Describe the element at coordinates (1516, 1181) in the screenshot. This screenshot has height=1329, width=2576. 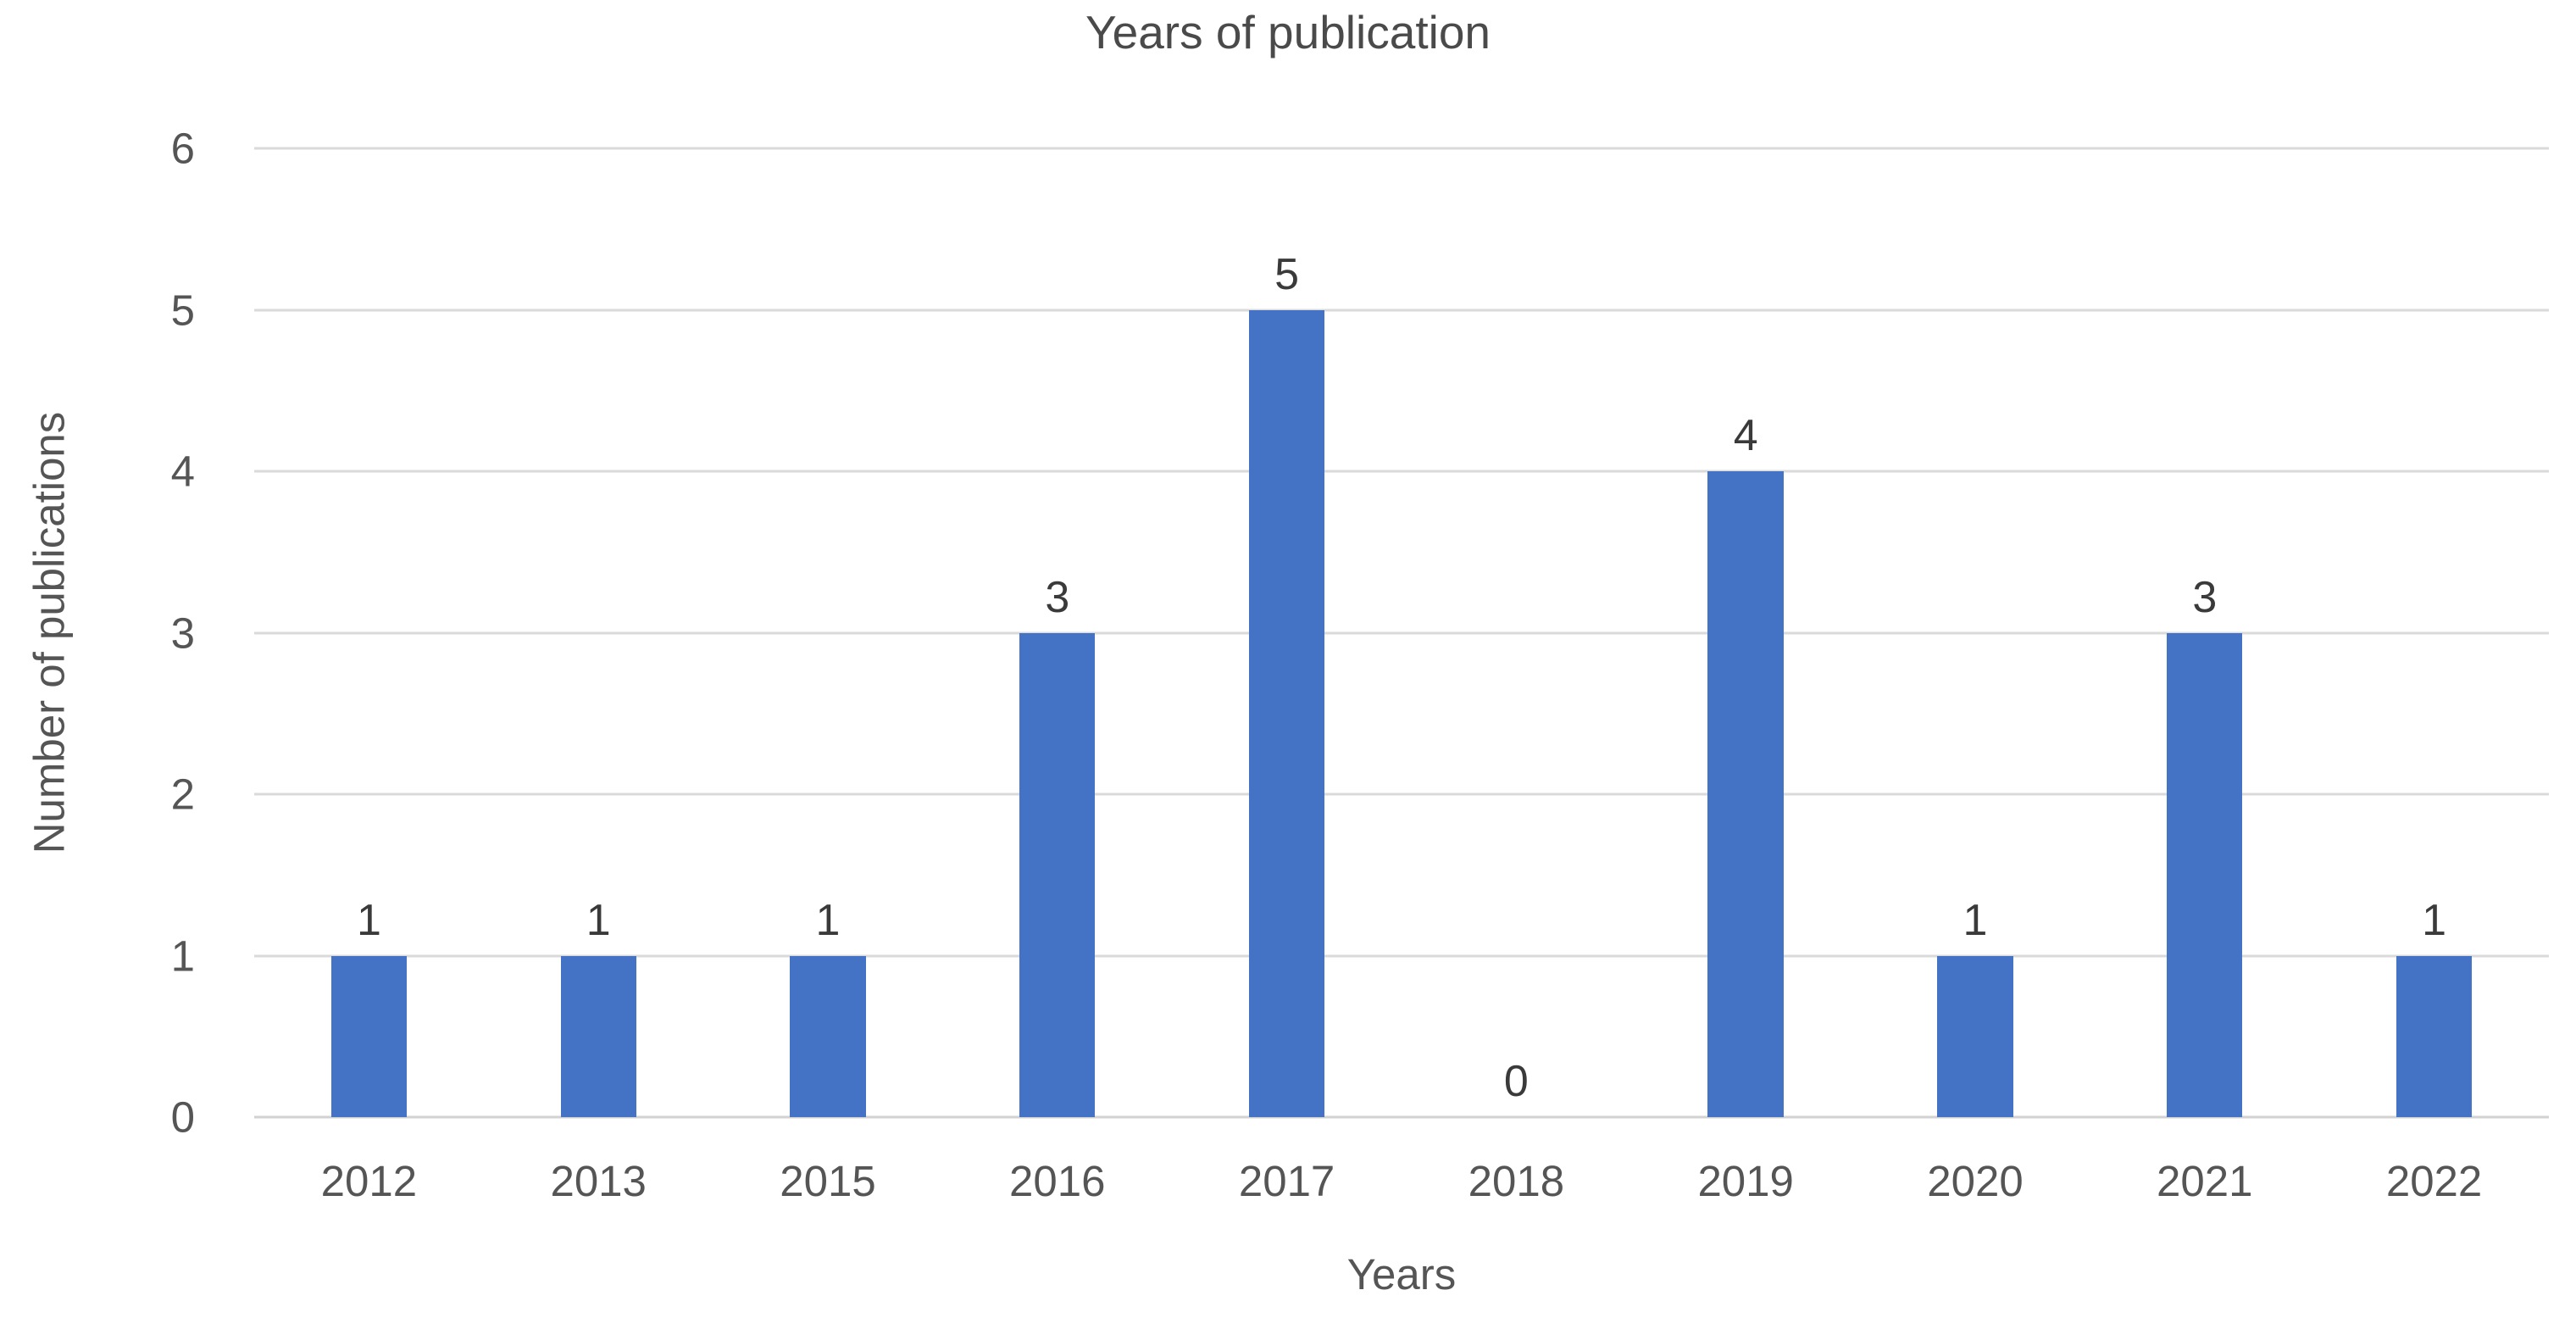
I see `x-tick-label: 2018` at that location.